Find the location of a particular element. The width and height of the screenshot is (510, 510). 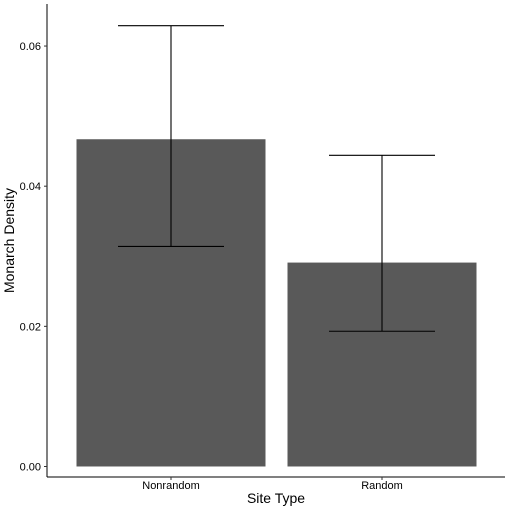

y-tick-label: 0.06 is located at coordinates (30, 47).